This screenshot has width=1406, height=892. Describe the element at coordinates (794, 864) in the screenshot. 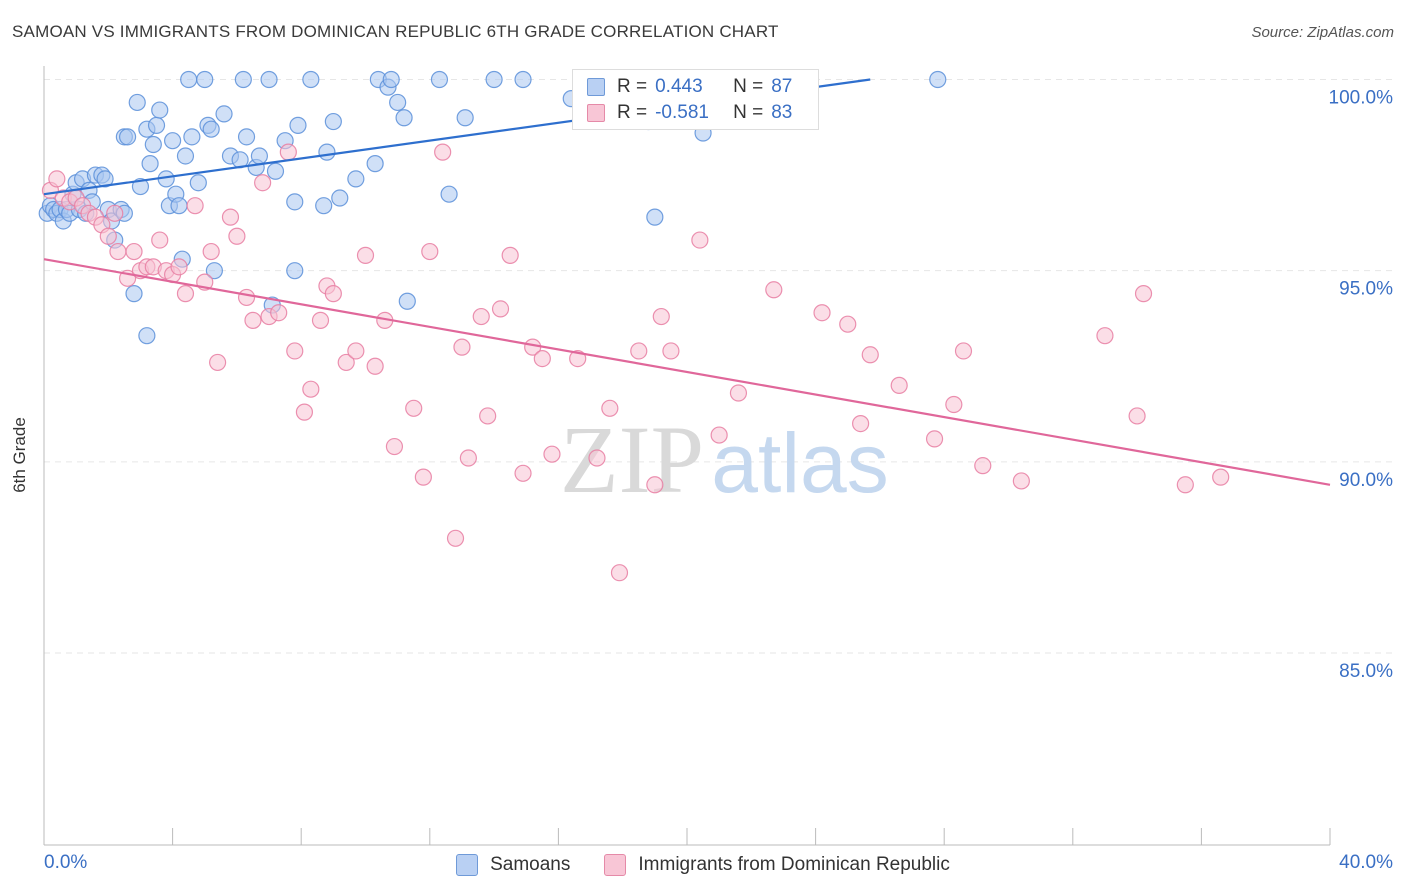

I see `dominican-legend-label: Immigrants from Dominican Republic` at that location.